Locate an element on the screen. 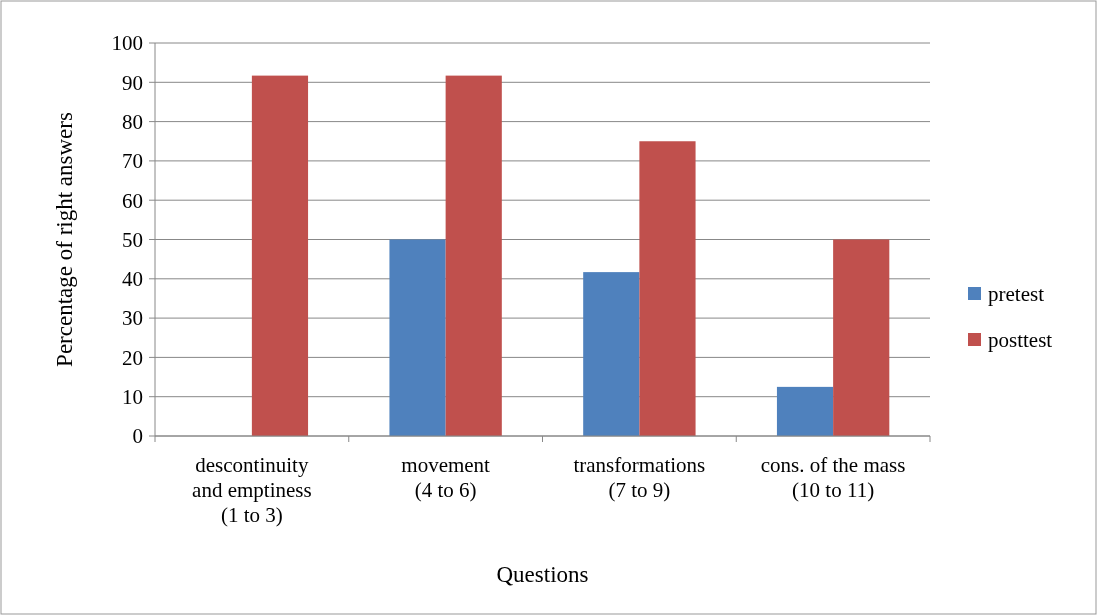 The height and width of the screenshot is (615, 1097). y-tick-label: 80 is located at coordinates (132, 121).